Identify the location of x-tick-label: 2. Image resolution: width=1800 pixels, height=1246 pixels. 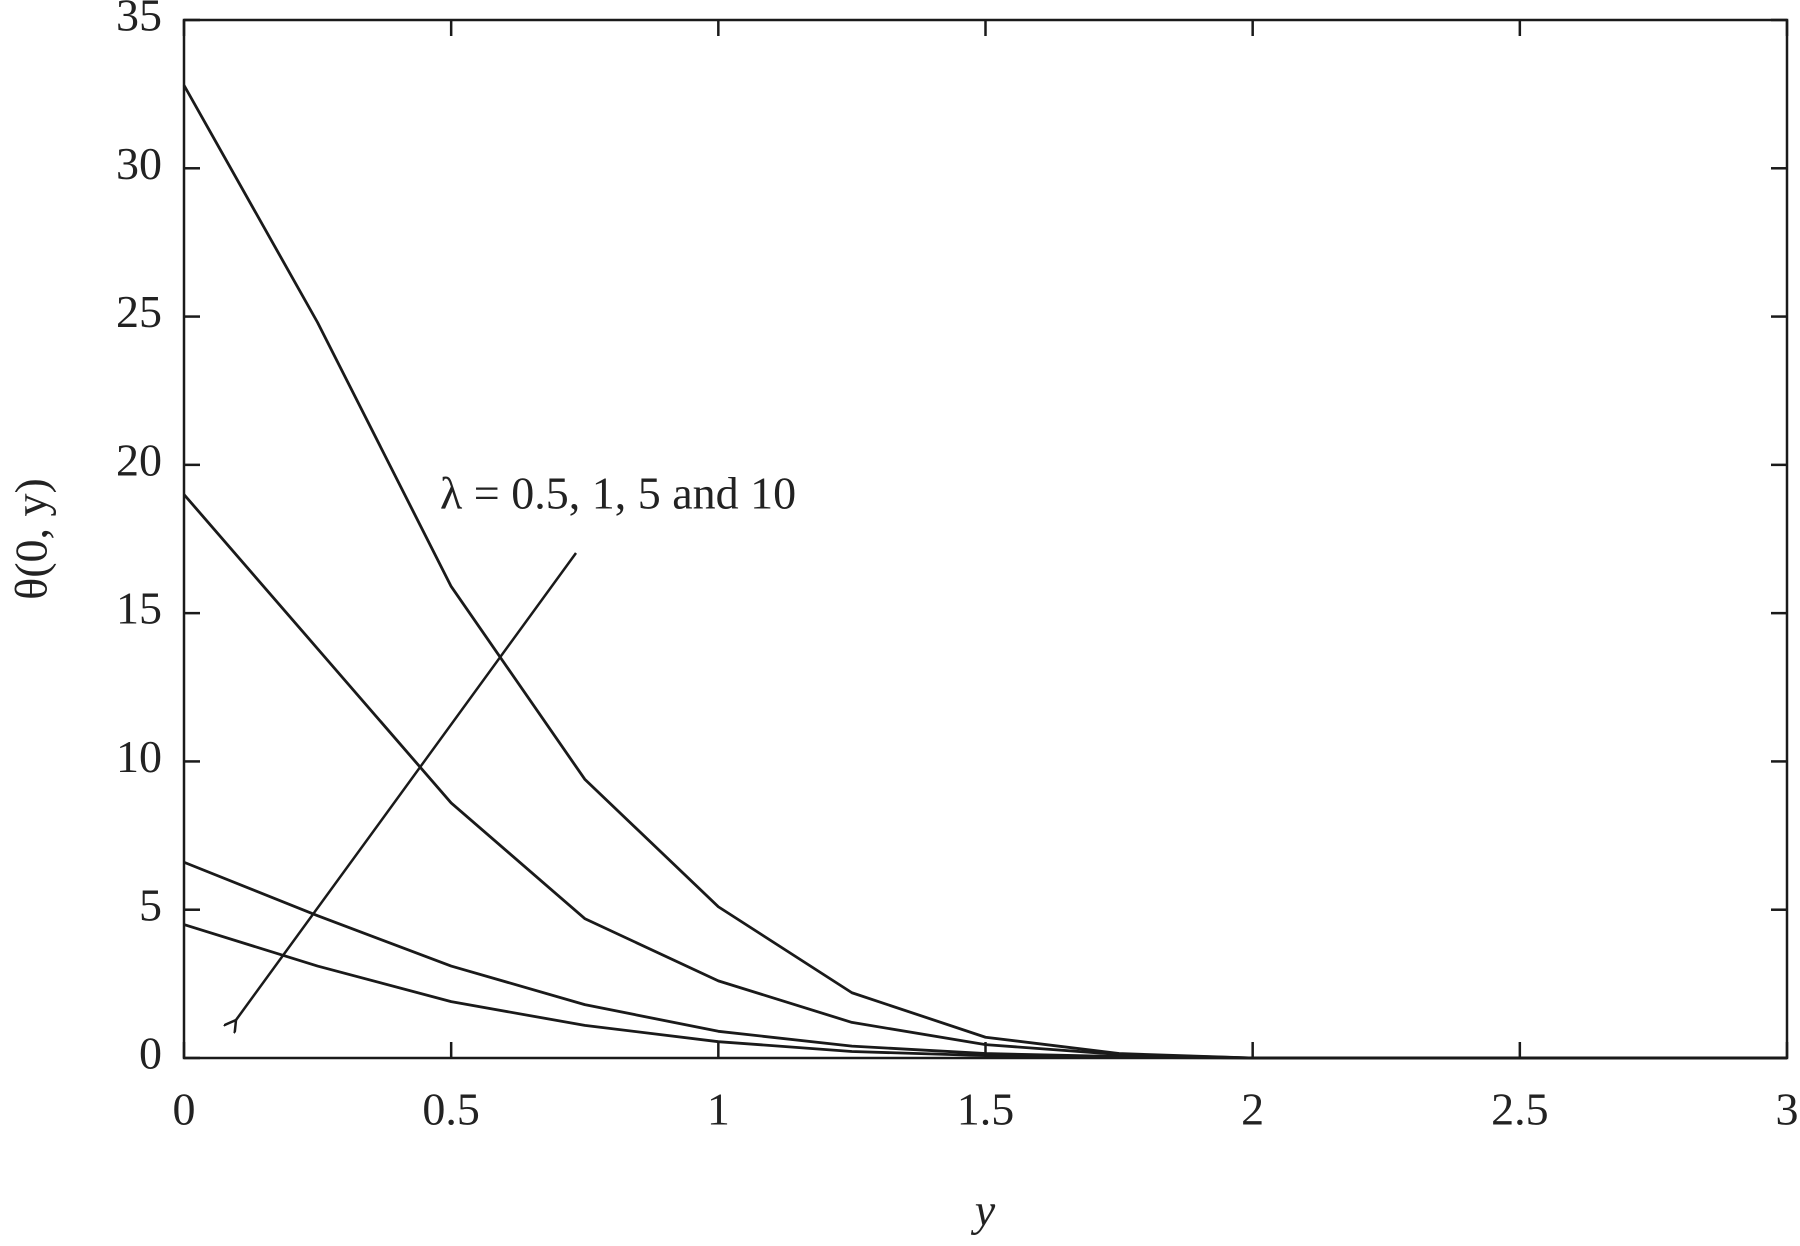
(1252, 1109).